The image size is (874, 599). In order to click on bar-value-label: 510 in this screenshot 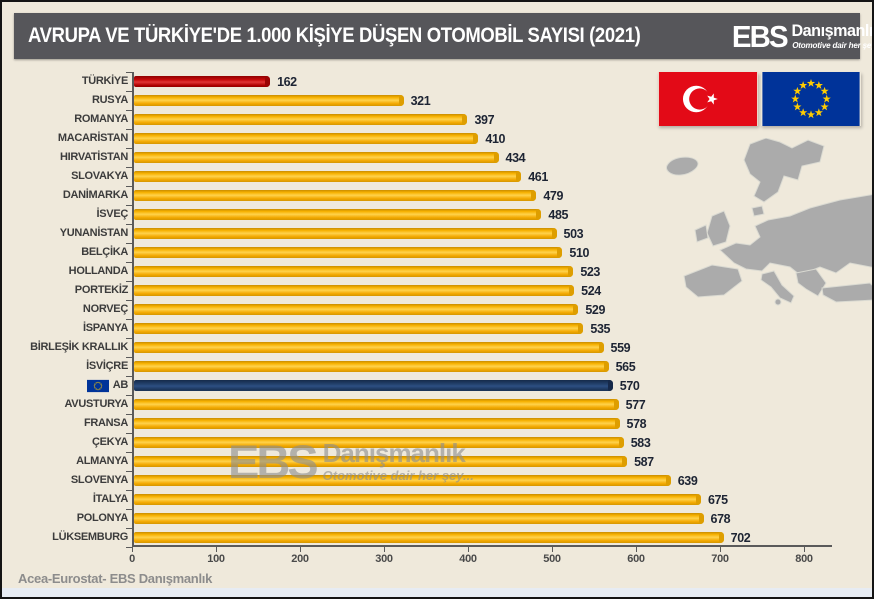, I will do `click(579, 252)`.